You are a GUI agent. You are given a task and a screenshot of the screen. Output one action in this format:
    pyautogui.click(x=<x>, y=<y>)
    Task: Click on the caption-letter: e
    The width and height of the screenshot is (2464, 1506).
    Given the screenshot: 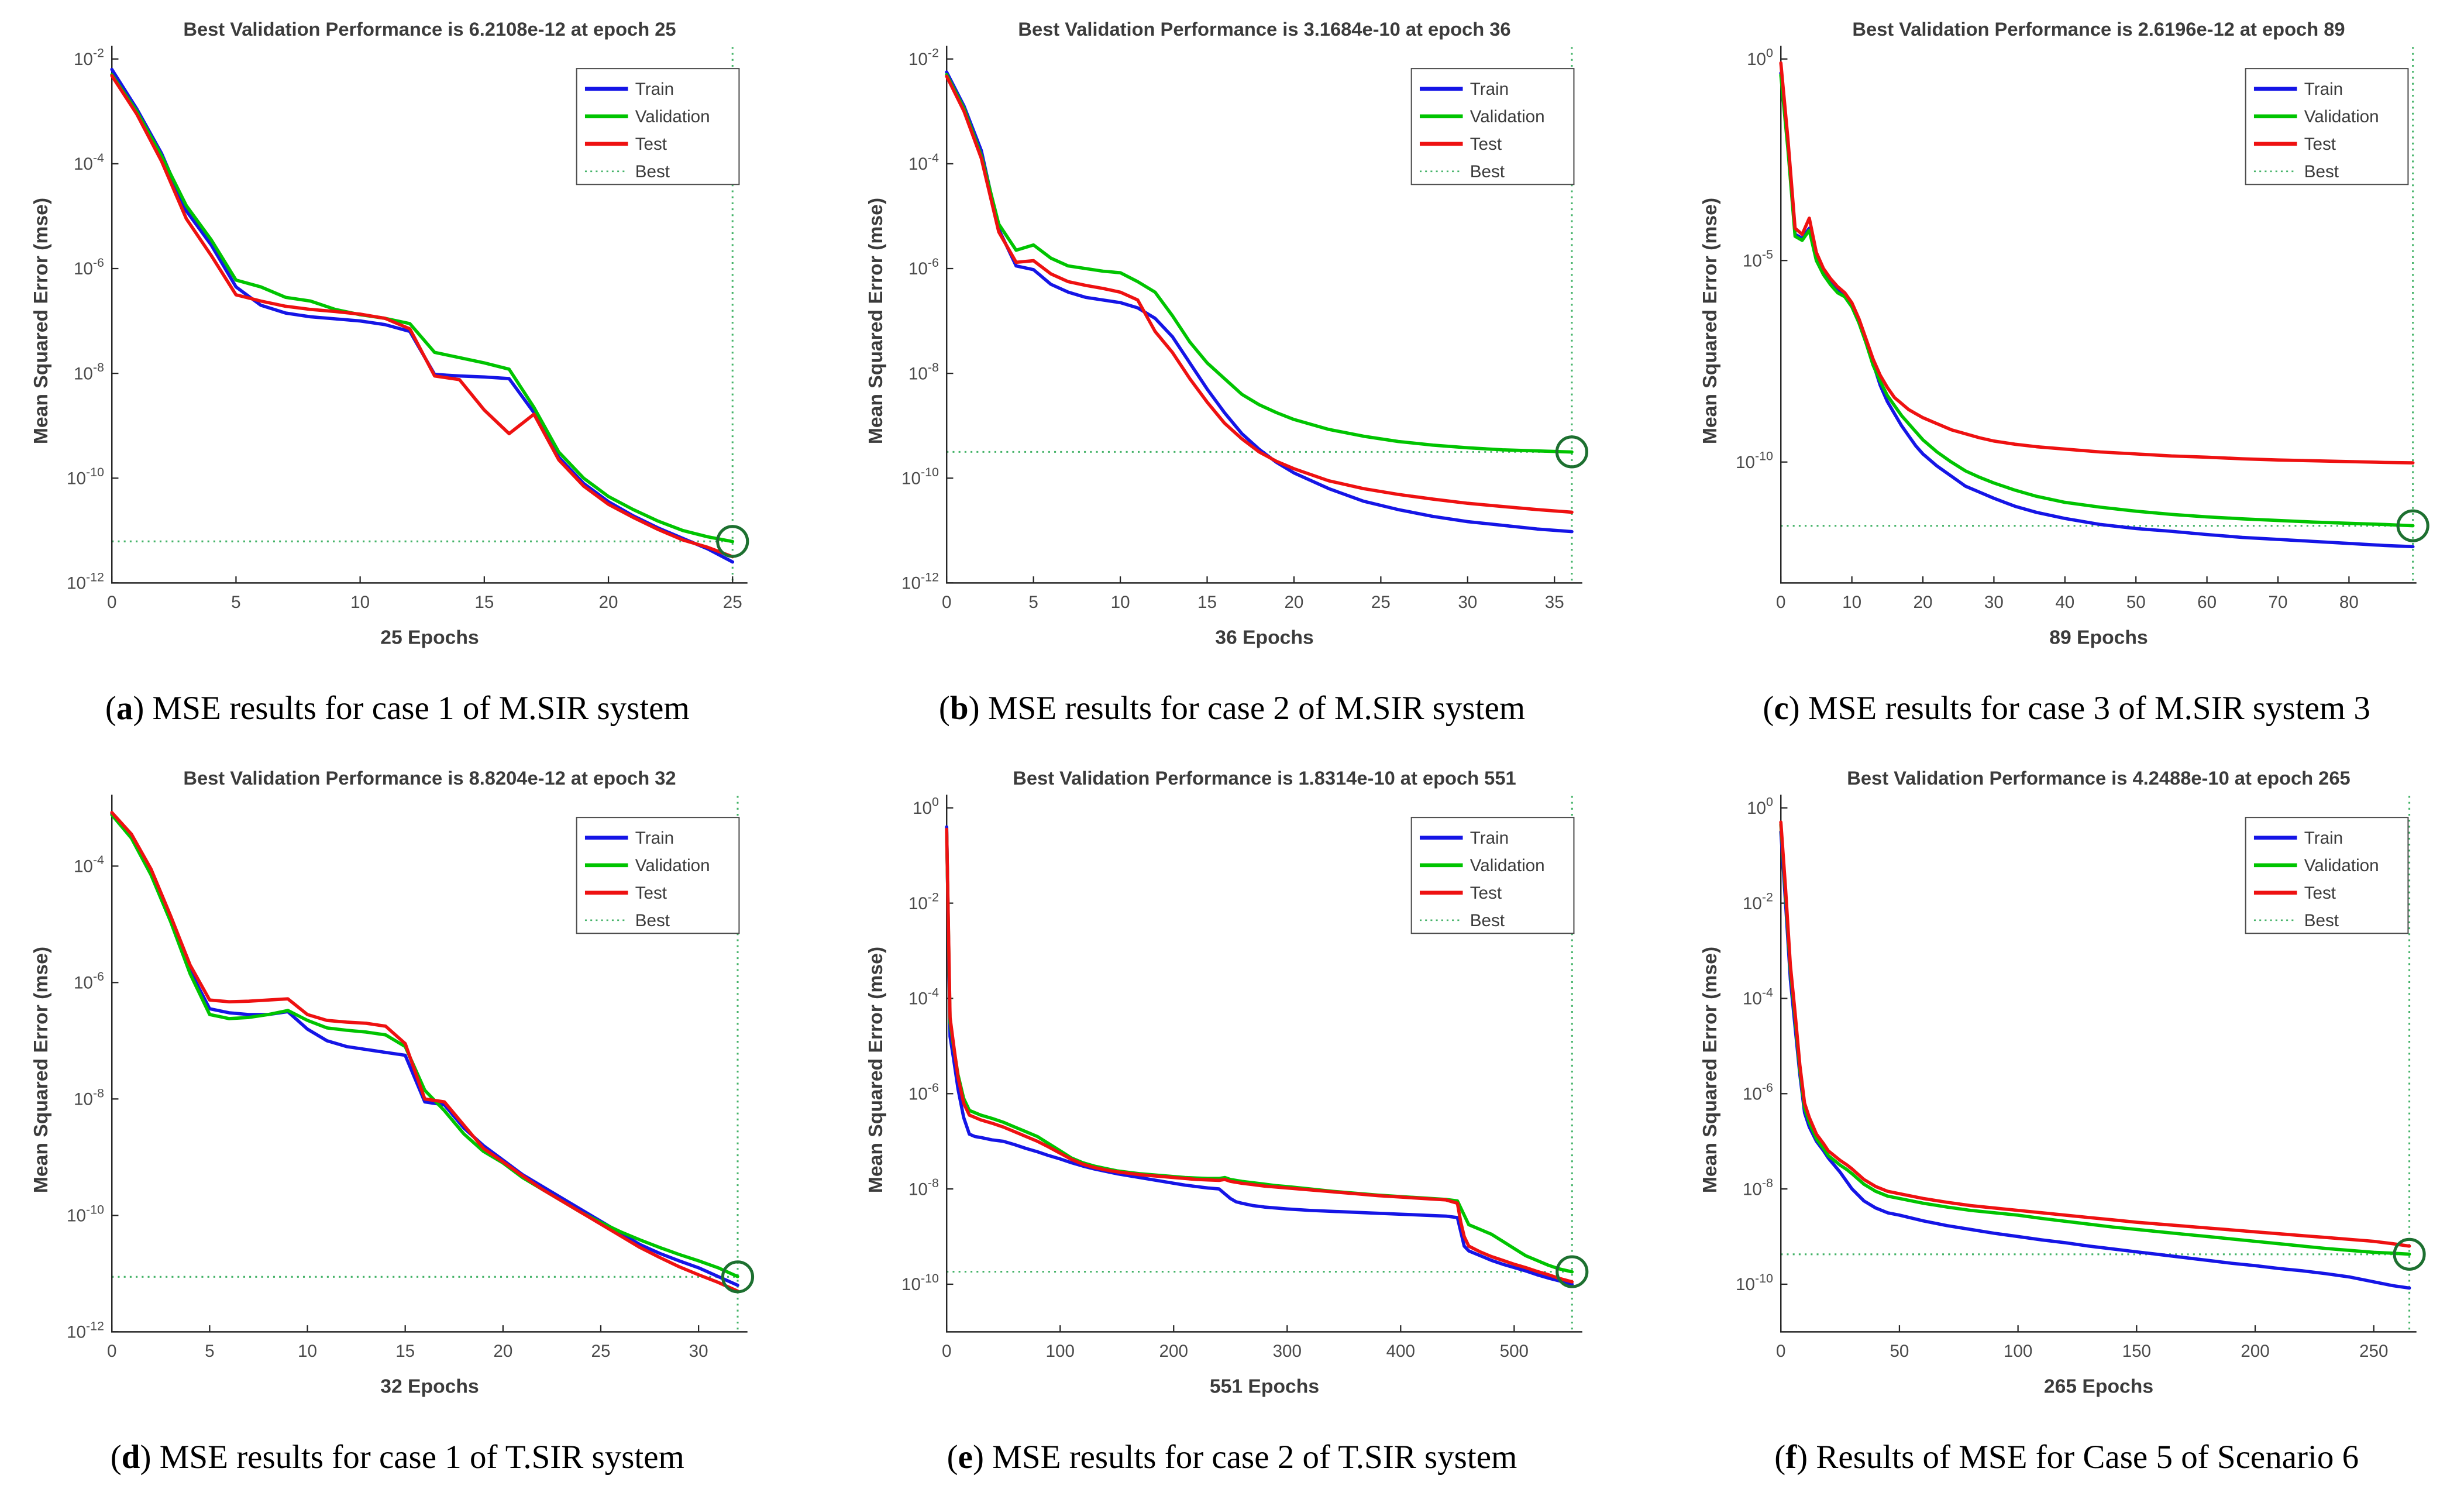 What is the action you would take?
    pyautogui.click(x=966, y=1457)
    